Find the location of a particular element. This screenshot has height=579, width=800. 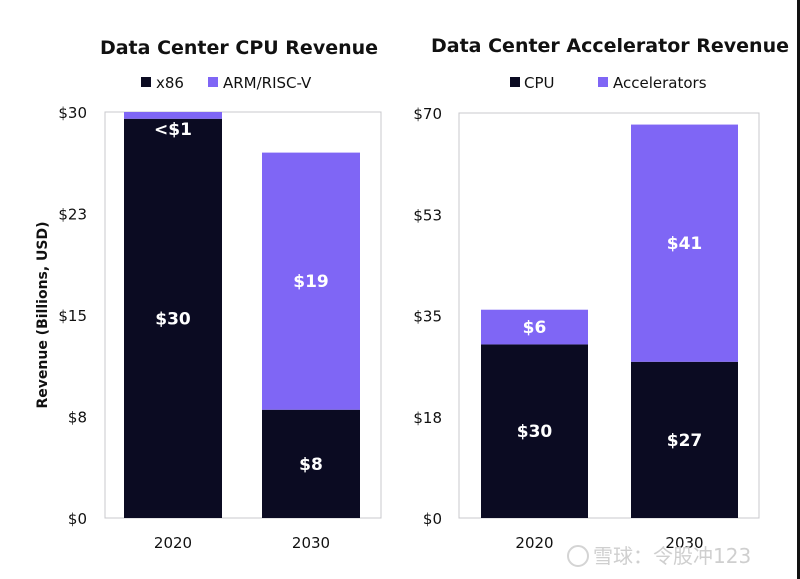

cpu-bar-2030-x86 is located at coordinates (311, 463).